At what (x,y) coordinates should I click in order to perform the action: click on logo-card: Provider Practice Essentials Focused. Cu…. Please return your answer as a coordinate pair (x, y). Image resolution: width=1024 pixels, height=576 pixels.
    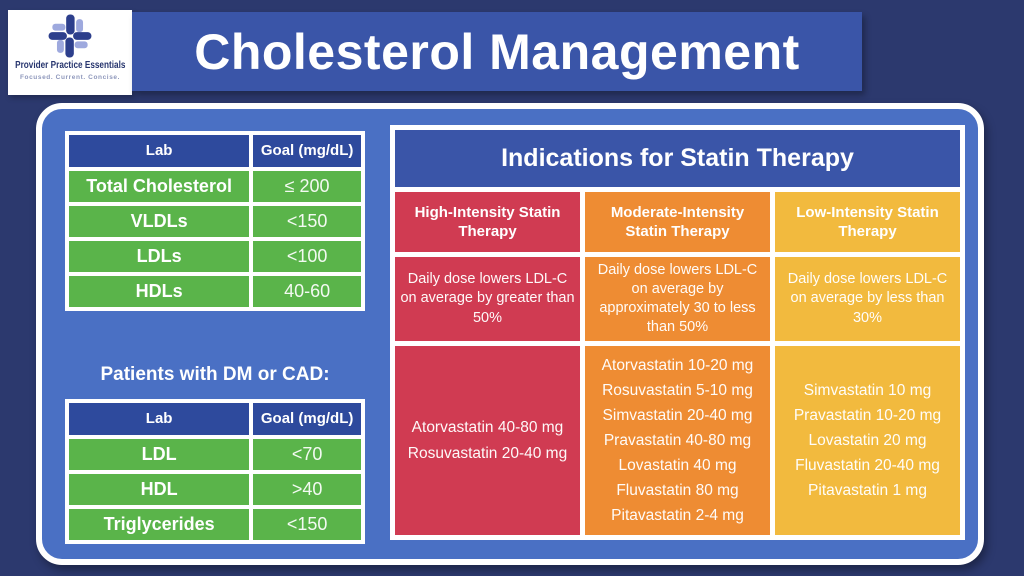
    Looking at the image, I should click on (70, 52).